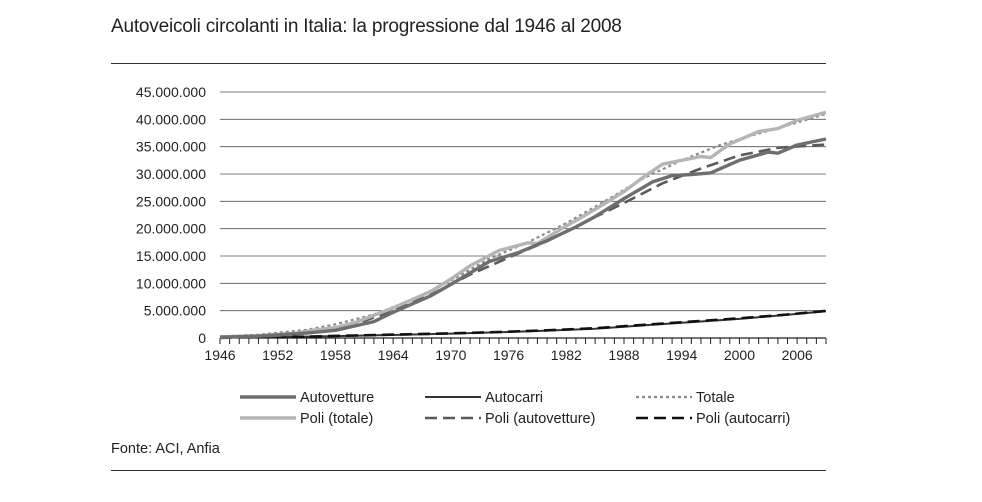 The width and height of the screenshot is (982, 502). I want to click on x-tick-label: 1994, so click(681, 355).